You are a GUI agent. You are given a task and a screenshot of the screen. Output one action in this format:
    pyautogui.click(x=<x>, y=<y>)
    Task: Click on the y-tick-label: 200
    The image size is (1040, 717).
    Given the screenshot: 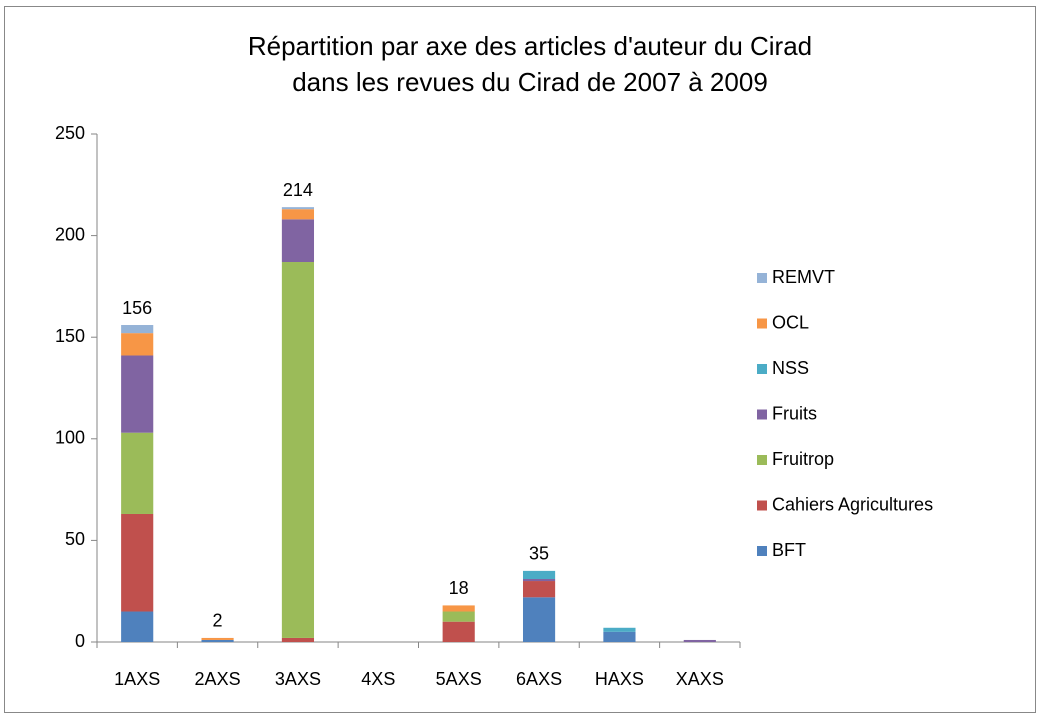 What is the action you would take?
    pyautogui.click(x=70, y=234)
    